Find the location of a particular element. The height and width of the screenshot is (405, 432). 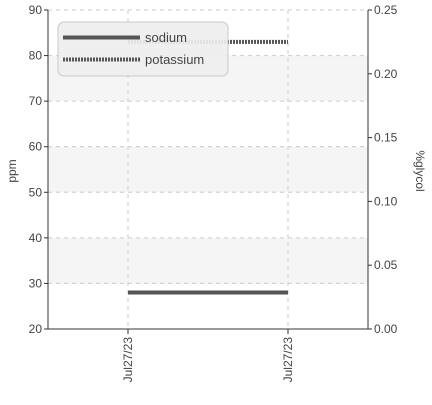

legend: sodium potassium is located at coordinates (143, 49).